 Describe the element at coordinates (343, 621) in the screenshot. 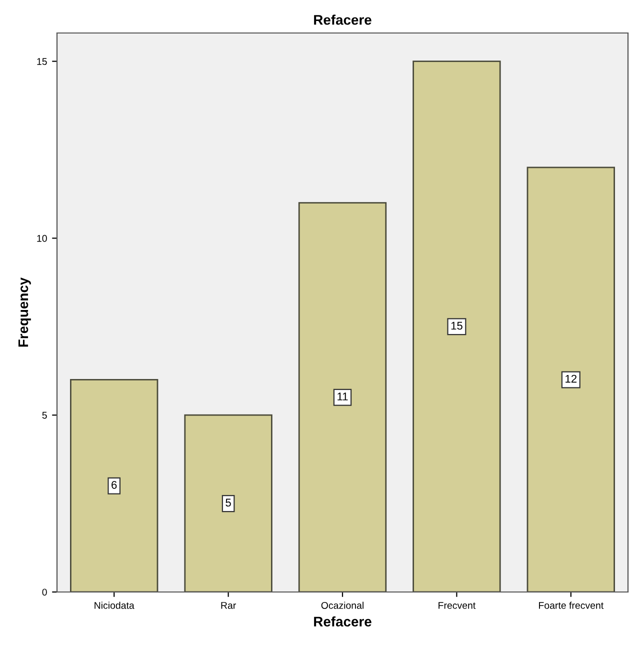

I see `x-axis-title: Refacere` at that location.